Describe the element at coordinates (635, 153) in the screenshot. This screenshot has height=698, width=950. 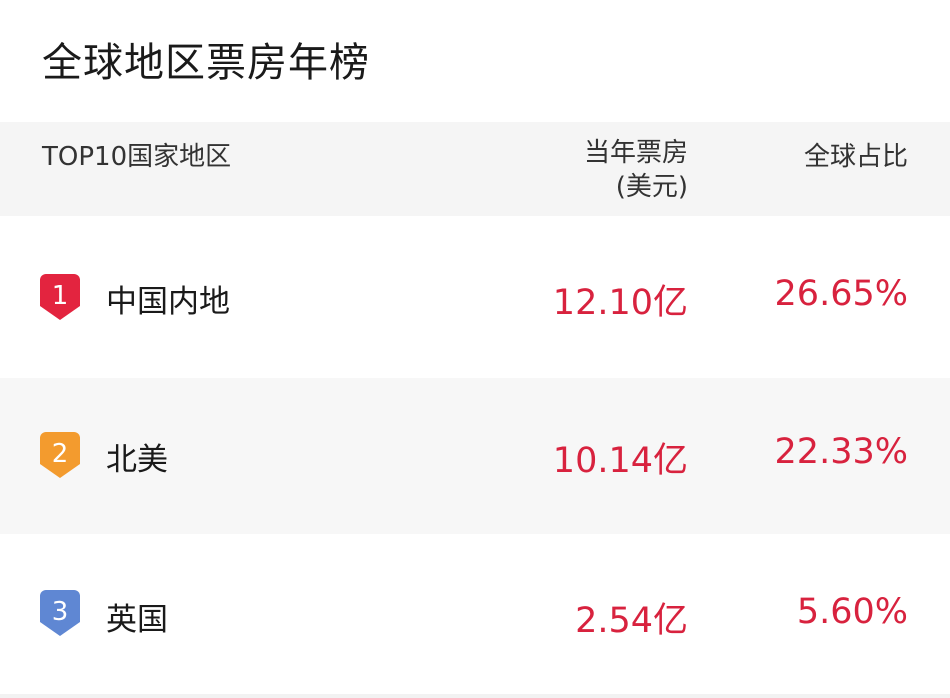
I see `header-boxoffice-label: 当年票房` at that location.